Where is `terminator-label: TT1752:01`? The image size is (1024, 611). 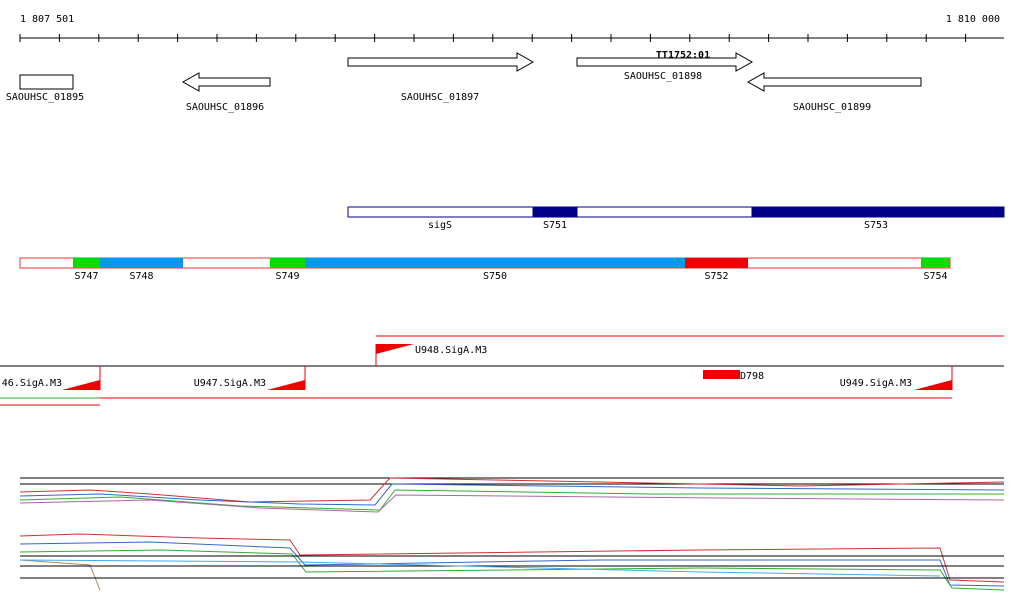 terminator-label: TT1752:01 is located at coordinates (683, 55).